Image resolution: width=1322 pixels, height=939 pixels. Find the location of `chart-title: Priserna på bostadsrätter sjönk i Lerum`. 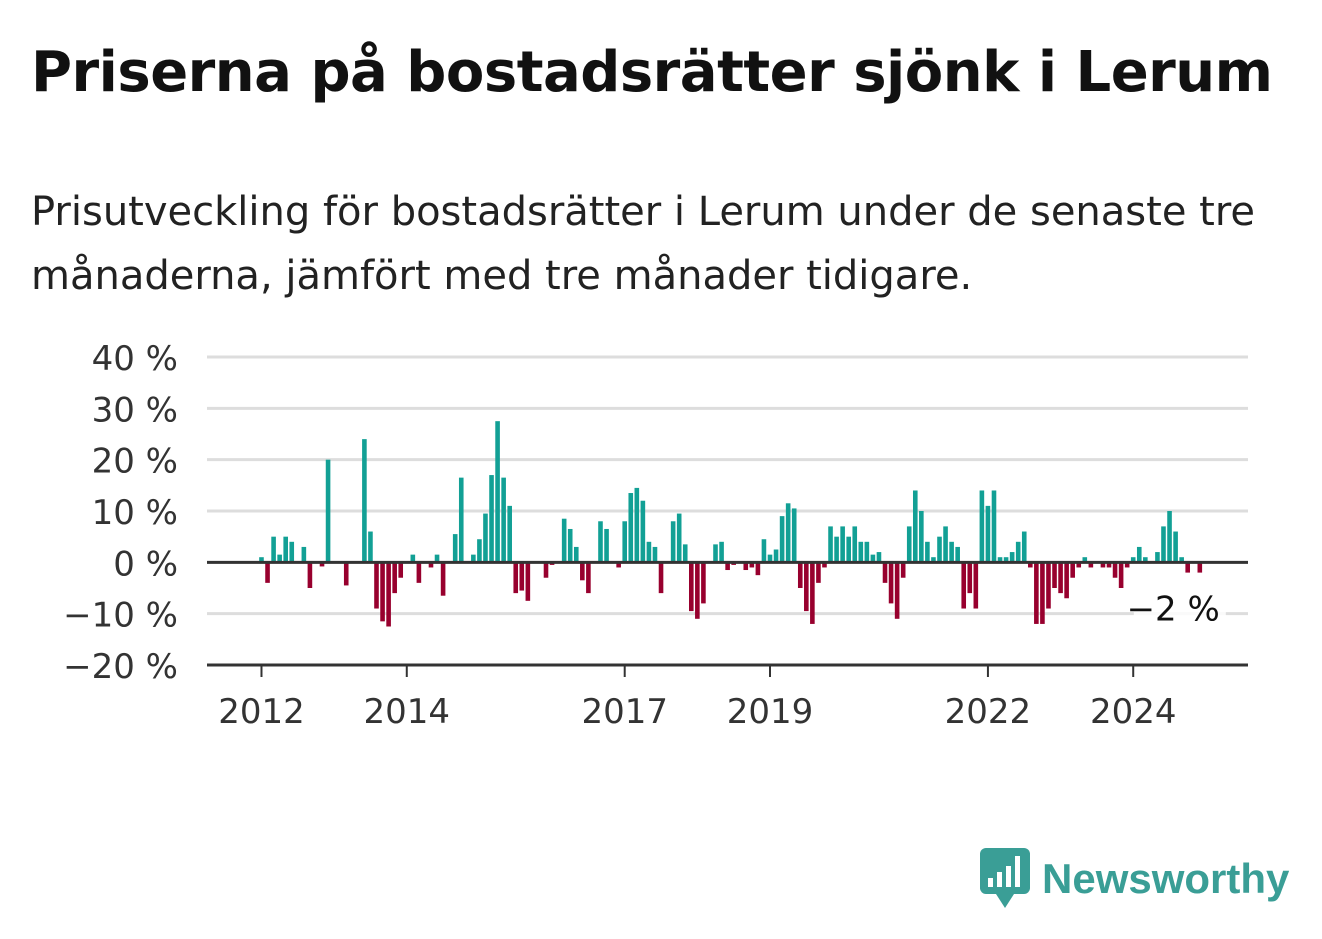

chart-title: Priserna på bostadsrätter sjönk i Lerum is located at coordinates (652, 72).